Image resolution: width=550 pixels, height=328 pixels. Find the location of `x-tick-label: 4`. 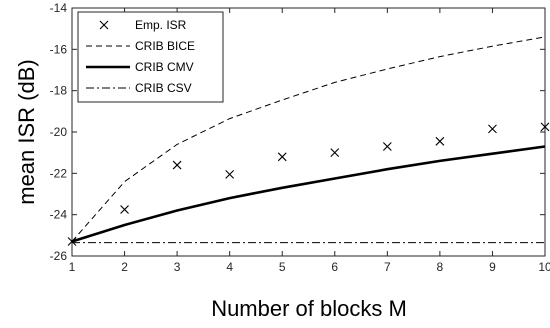

x-tick-label: 4 is located at coordinates (229, 267).